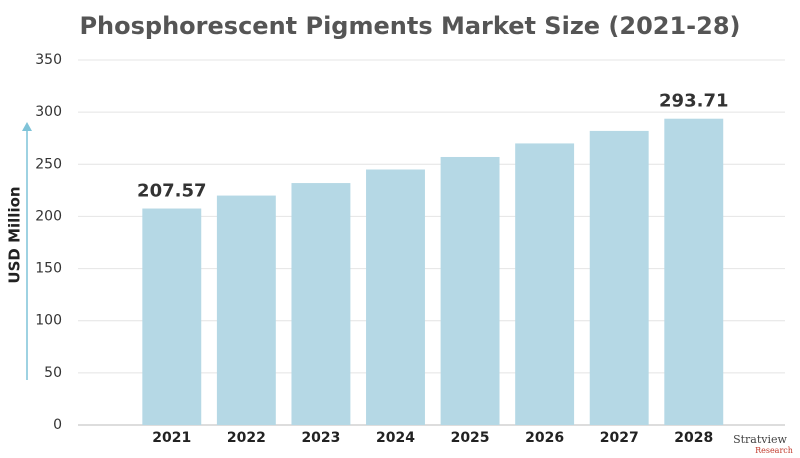  What do you see at coordinates (544, 438) in the screenshot?
I see `x-tick-label: 2026` at bounding box center [544, 438].